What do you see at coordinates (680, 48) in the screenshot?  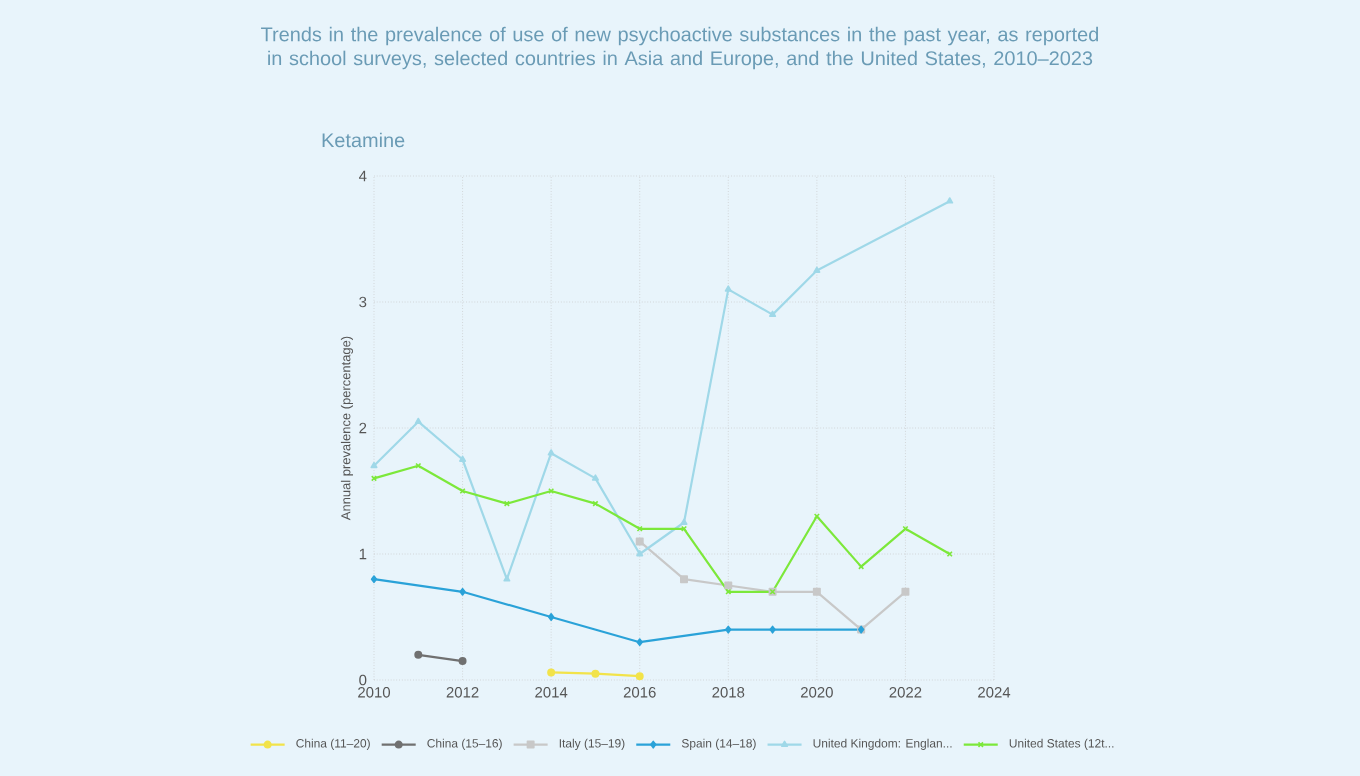 I see `chart-title: Trends in the prevalence of use of new psychoactive substances in the past year, as reported in school surveys, selected countries in Asia and Europe, and the United States, 2010–2023` at bounding box center [680, 48].